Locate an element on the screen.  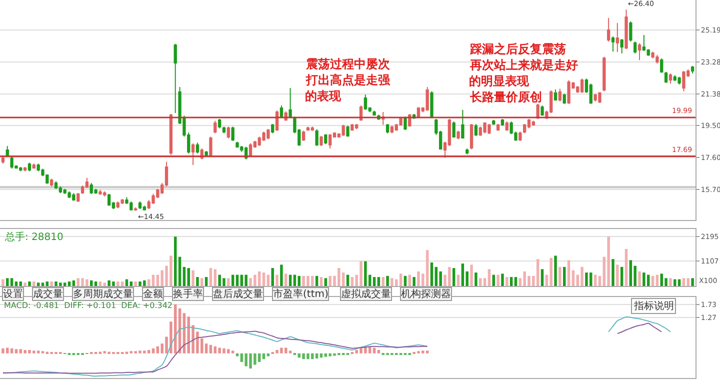
annotation: 成交量 is located at coordinates (48, 294).